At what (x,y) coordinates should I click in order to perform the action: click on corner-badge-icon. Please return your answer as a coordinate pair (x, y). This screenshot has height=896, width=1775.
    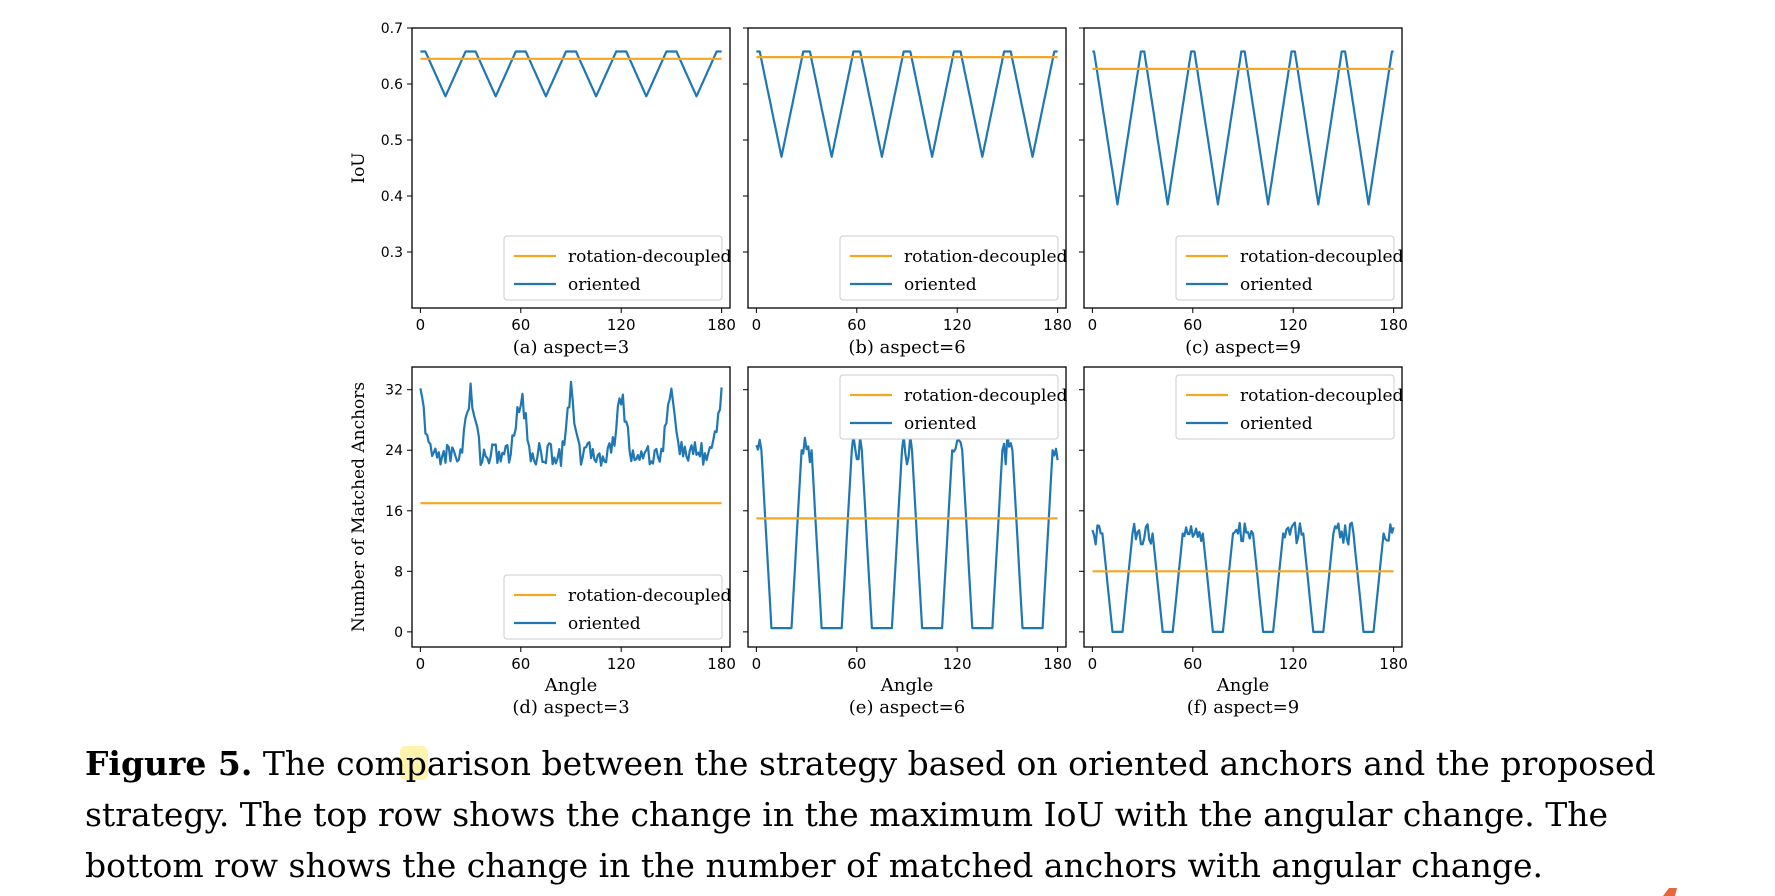
    Looking at the image, I should click on (1670, 892).